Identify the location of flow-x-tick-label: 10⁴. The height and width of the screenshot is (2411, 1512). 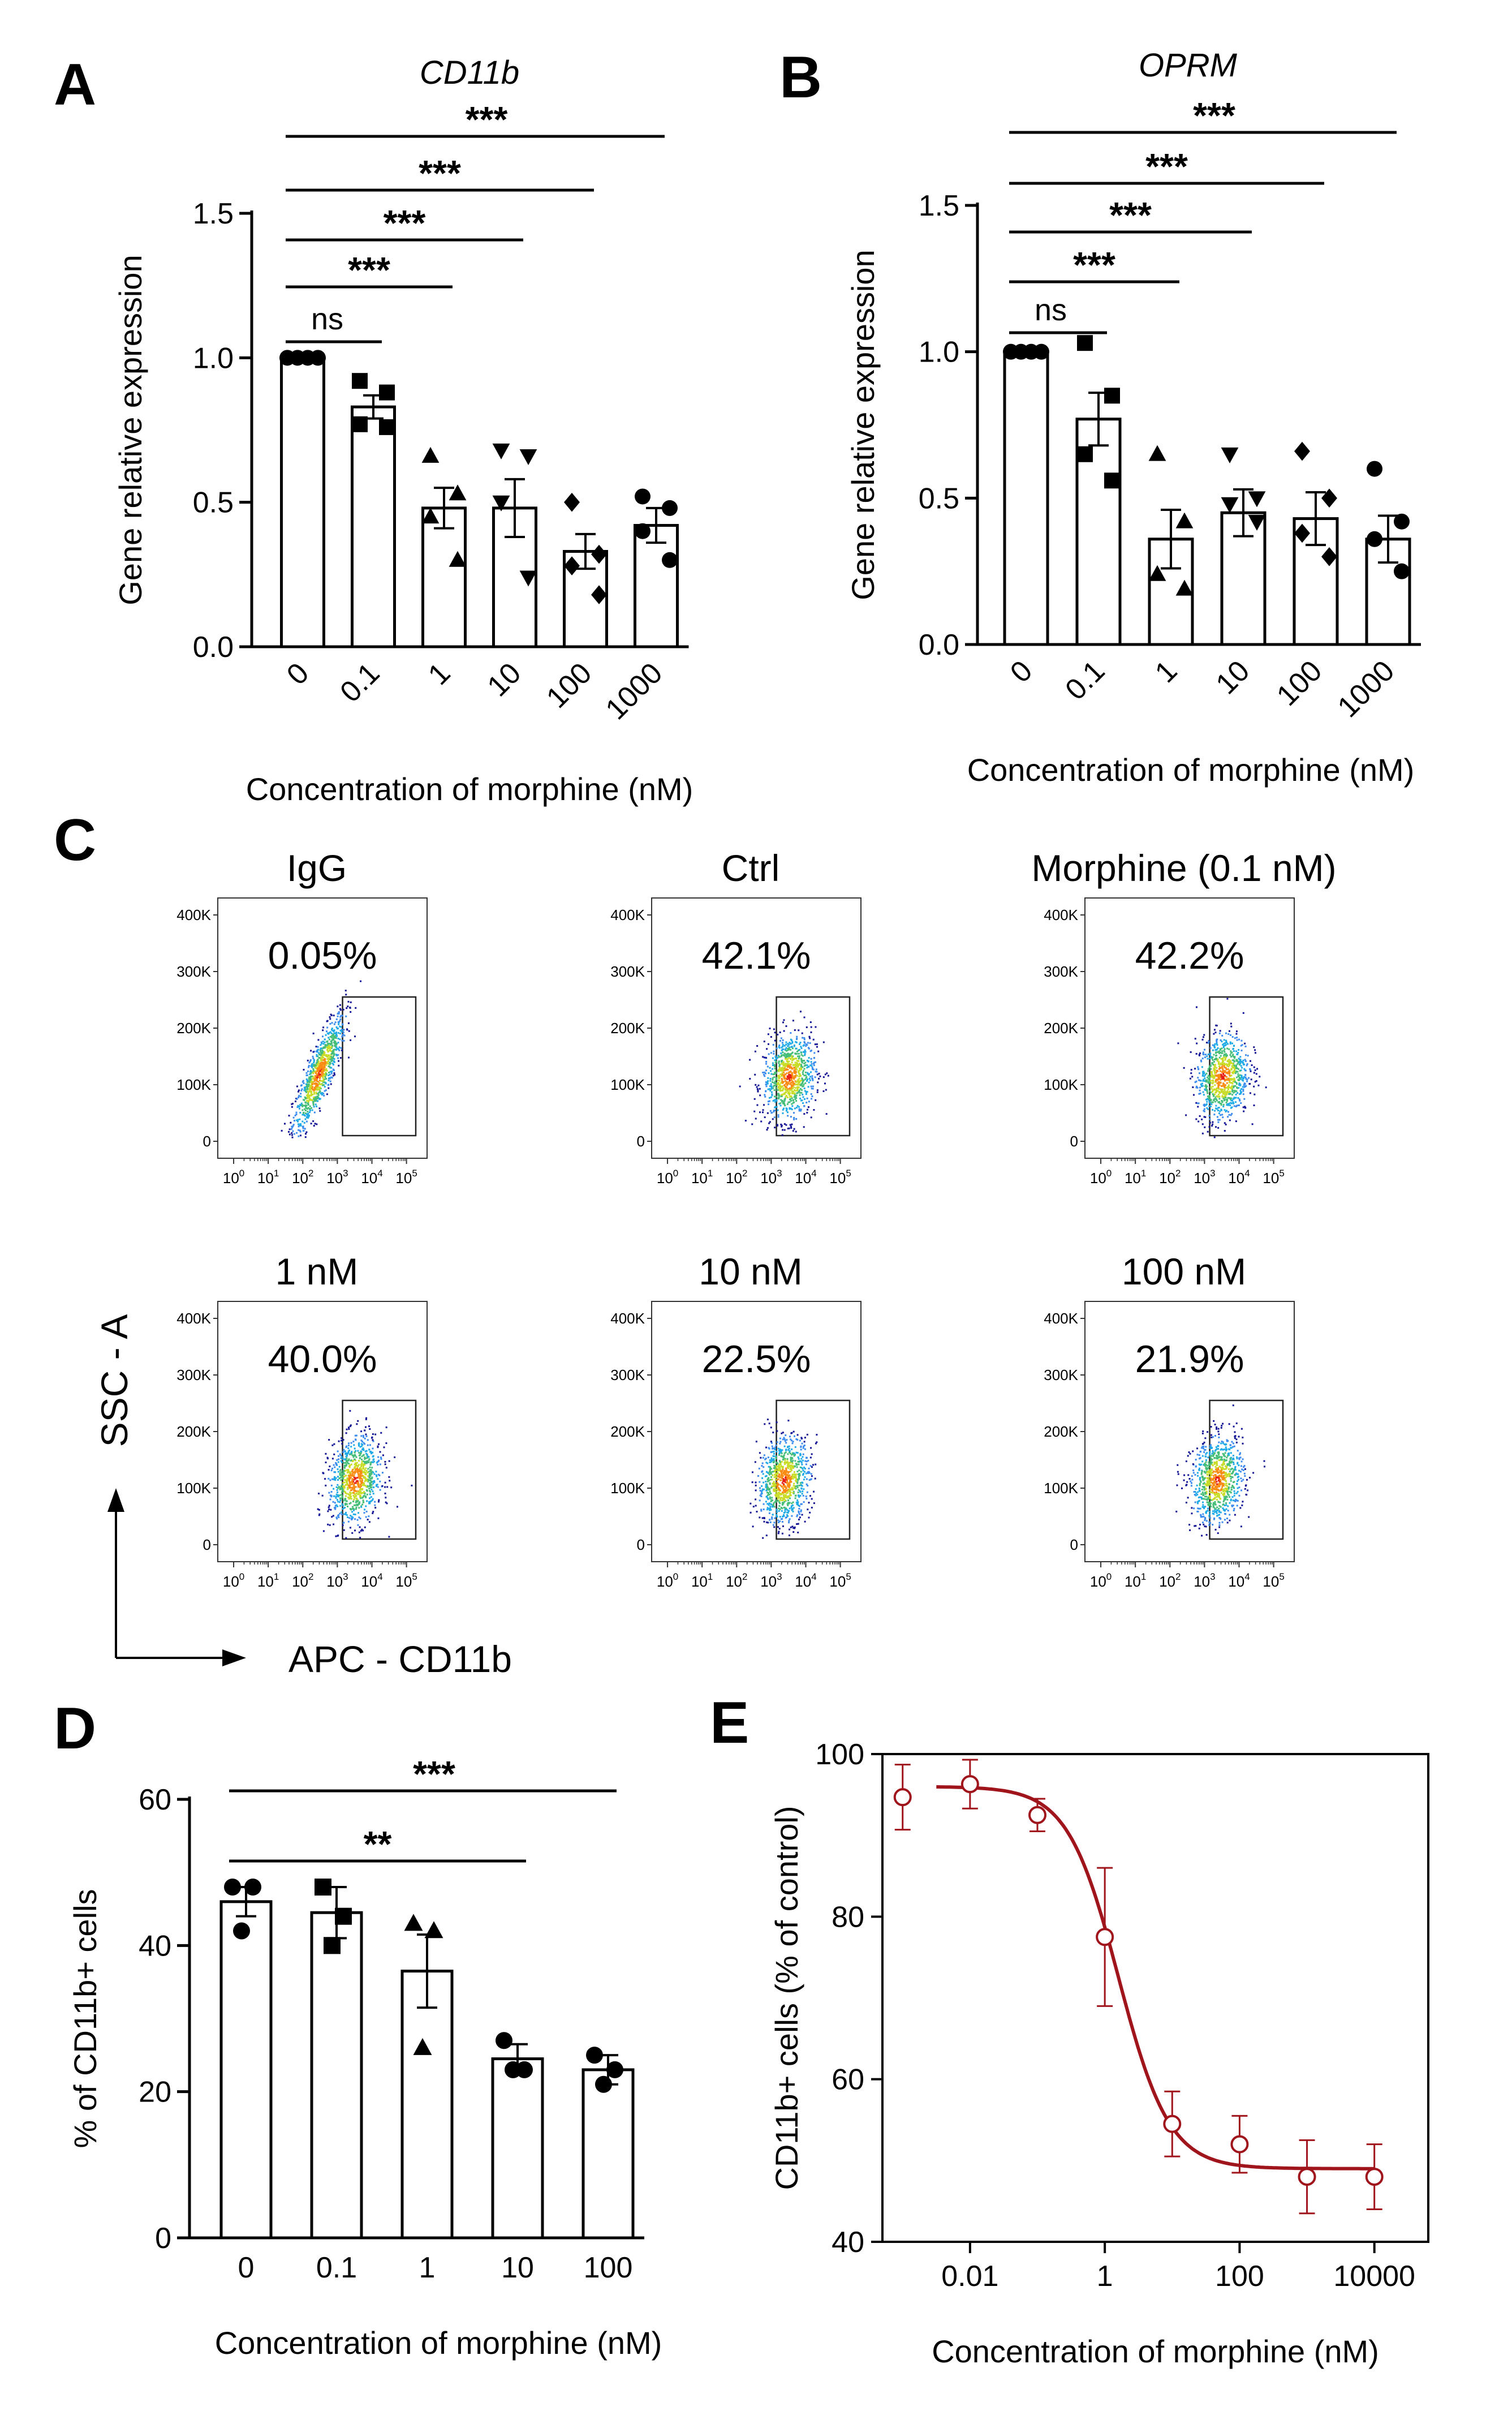
(805, 1177).